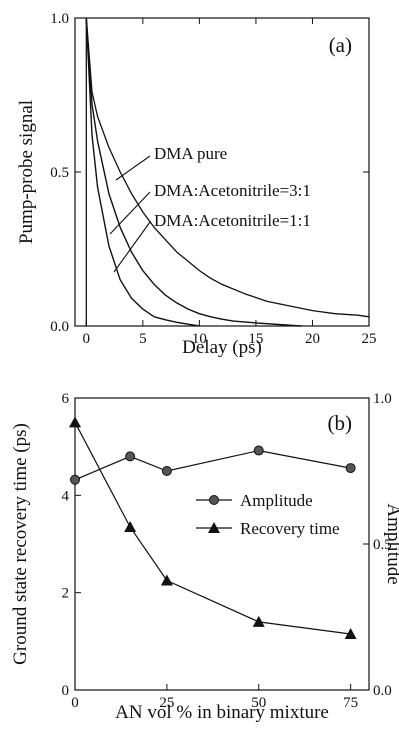 The width and height of the screenshot is (399, 734). Describe the element at coordinates (166, 703) in the screenshot. I see `panel-b-x-tick-label: 25` at that location.